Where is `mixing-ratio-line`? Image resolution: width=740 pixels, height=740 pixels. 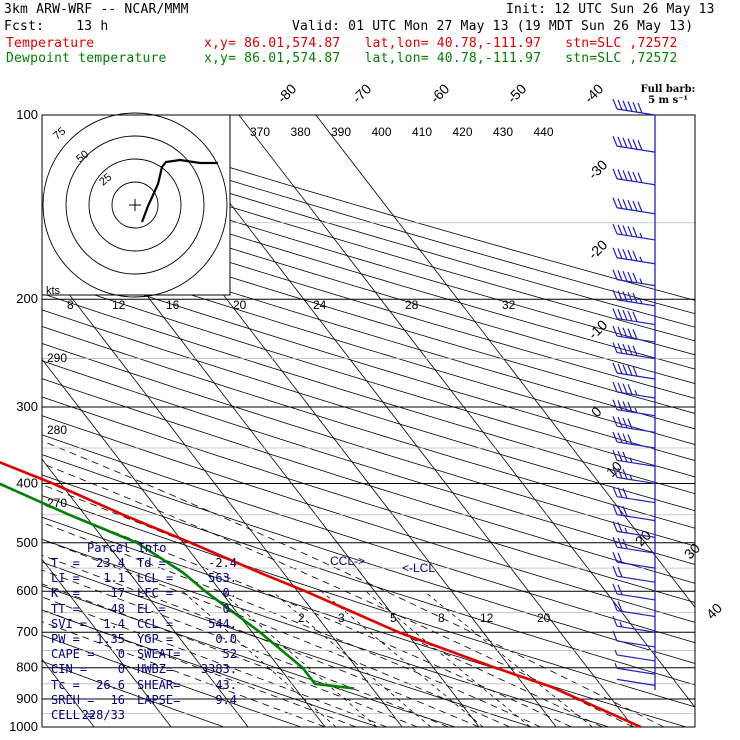 mixing-ratio-line is located at coordinates (448, 658).